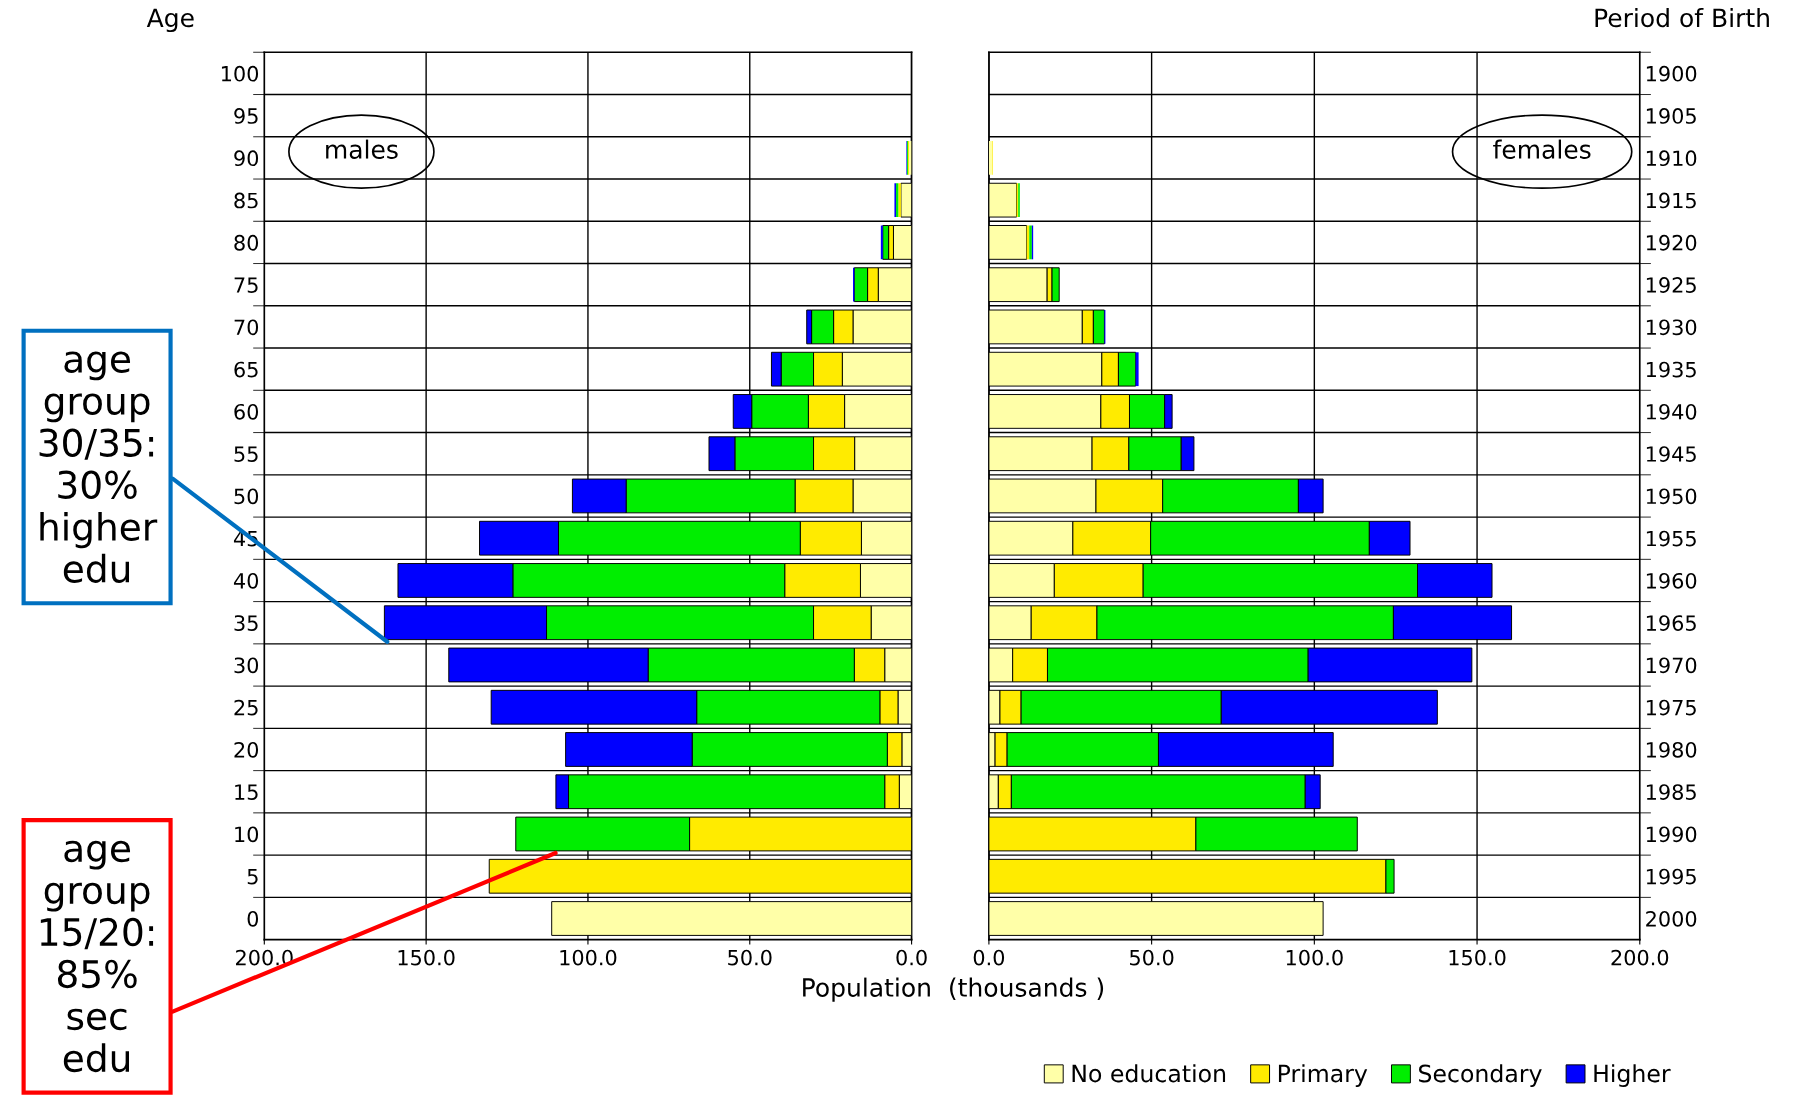 The image size is (1798, 1112). I want to click on y-tick-label: 1940, so click(1671, 411).